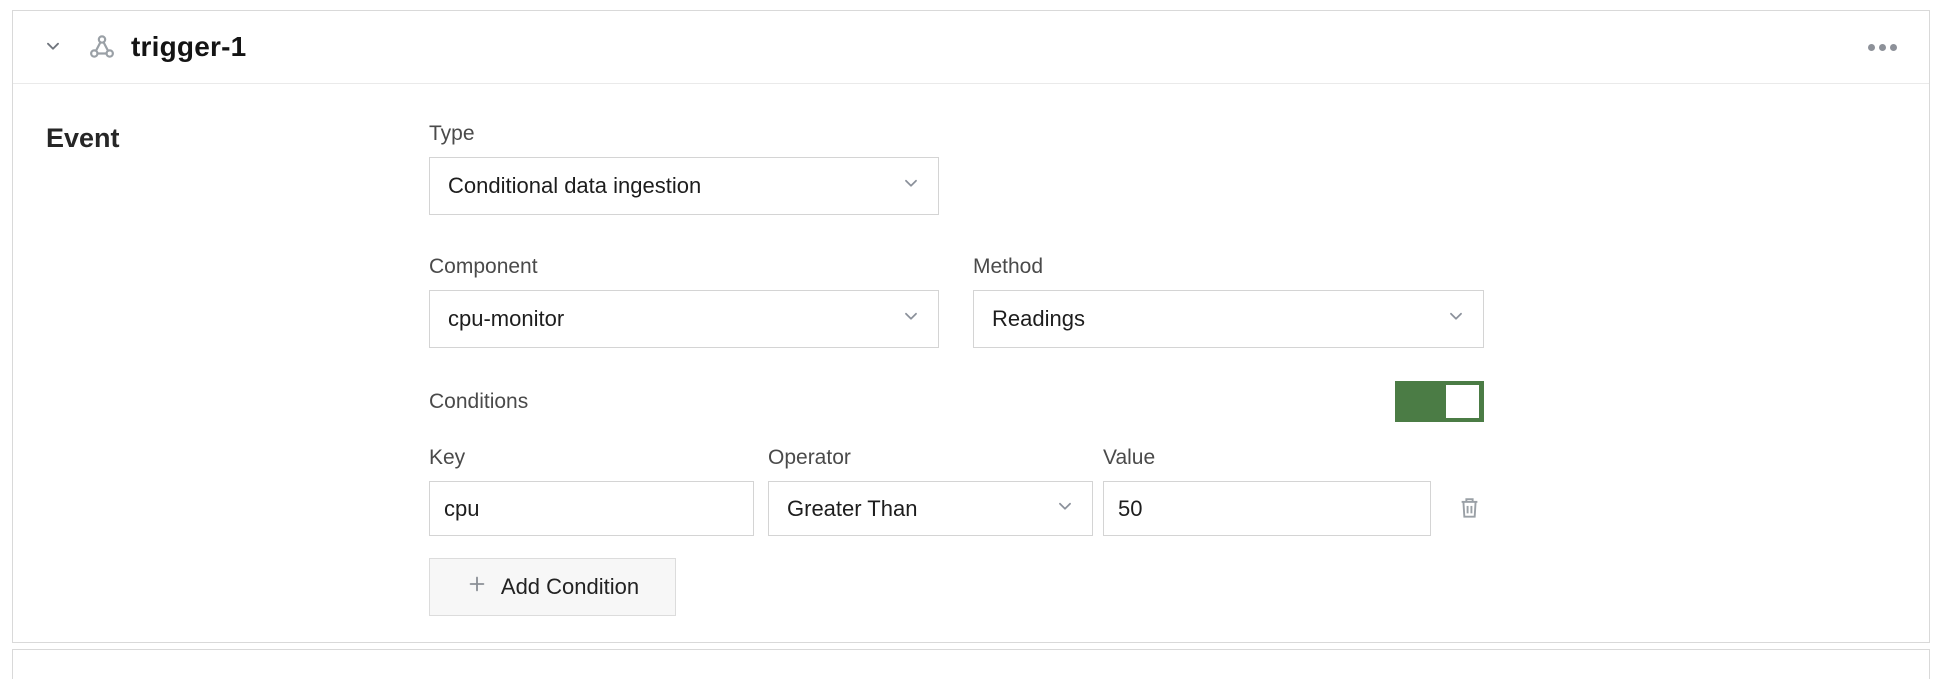 The height and width of the screenshot is (679, 1942). Describe the element at coordinates (684, 319) in the screenshot. I see `component-select: cpu-monitor` at that location.